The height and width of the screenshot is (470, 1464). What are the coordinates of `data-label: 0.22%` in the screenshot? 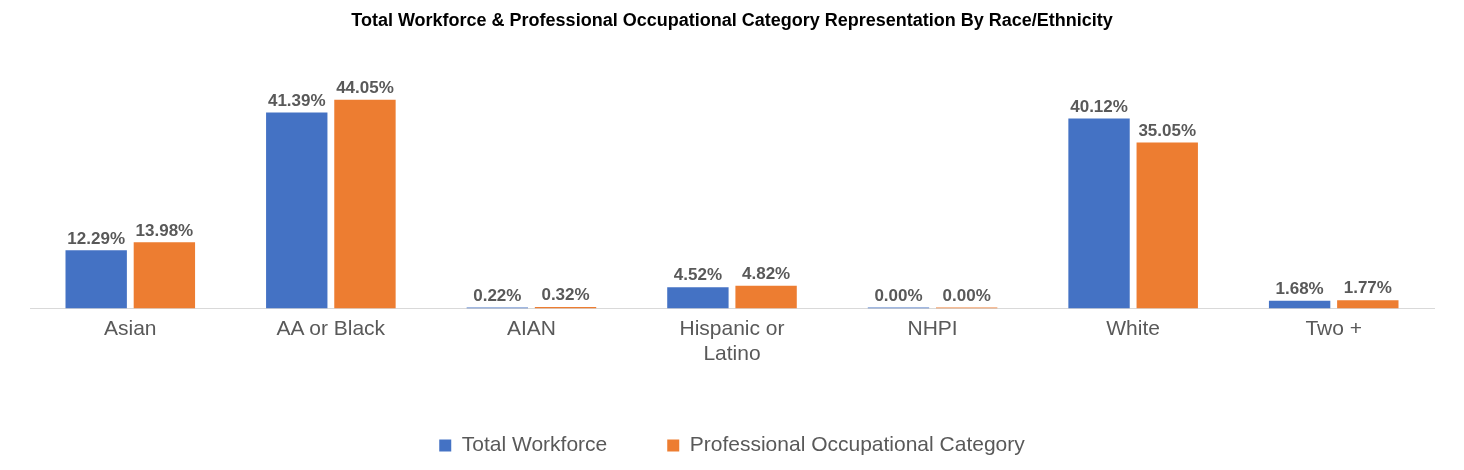 It's located at (497, 295).